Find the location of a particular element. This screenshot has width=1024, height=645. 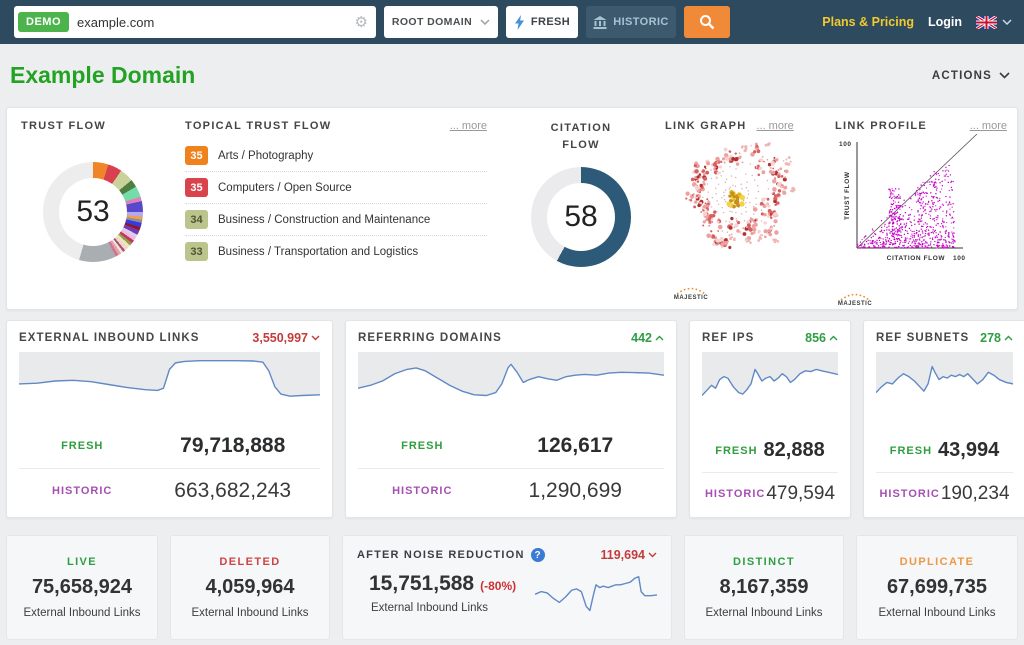

duplicate-sub-label: External Inbound Links is located at coordinates (937, 613).